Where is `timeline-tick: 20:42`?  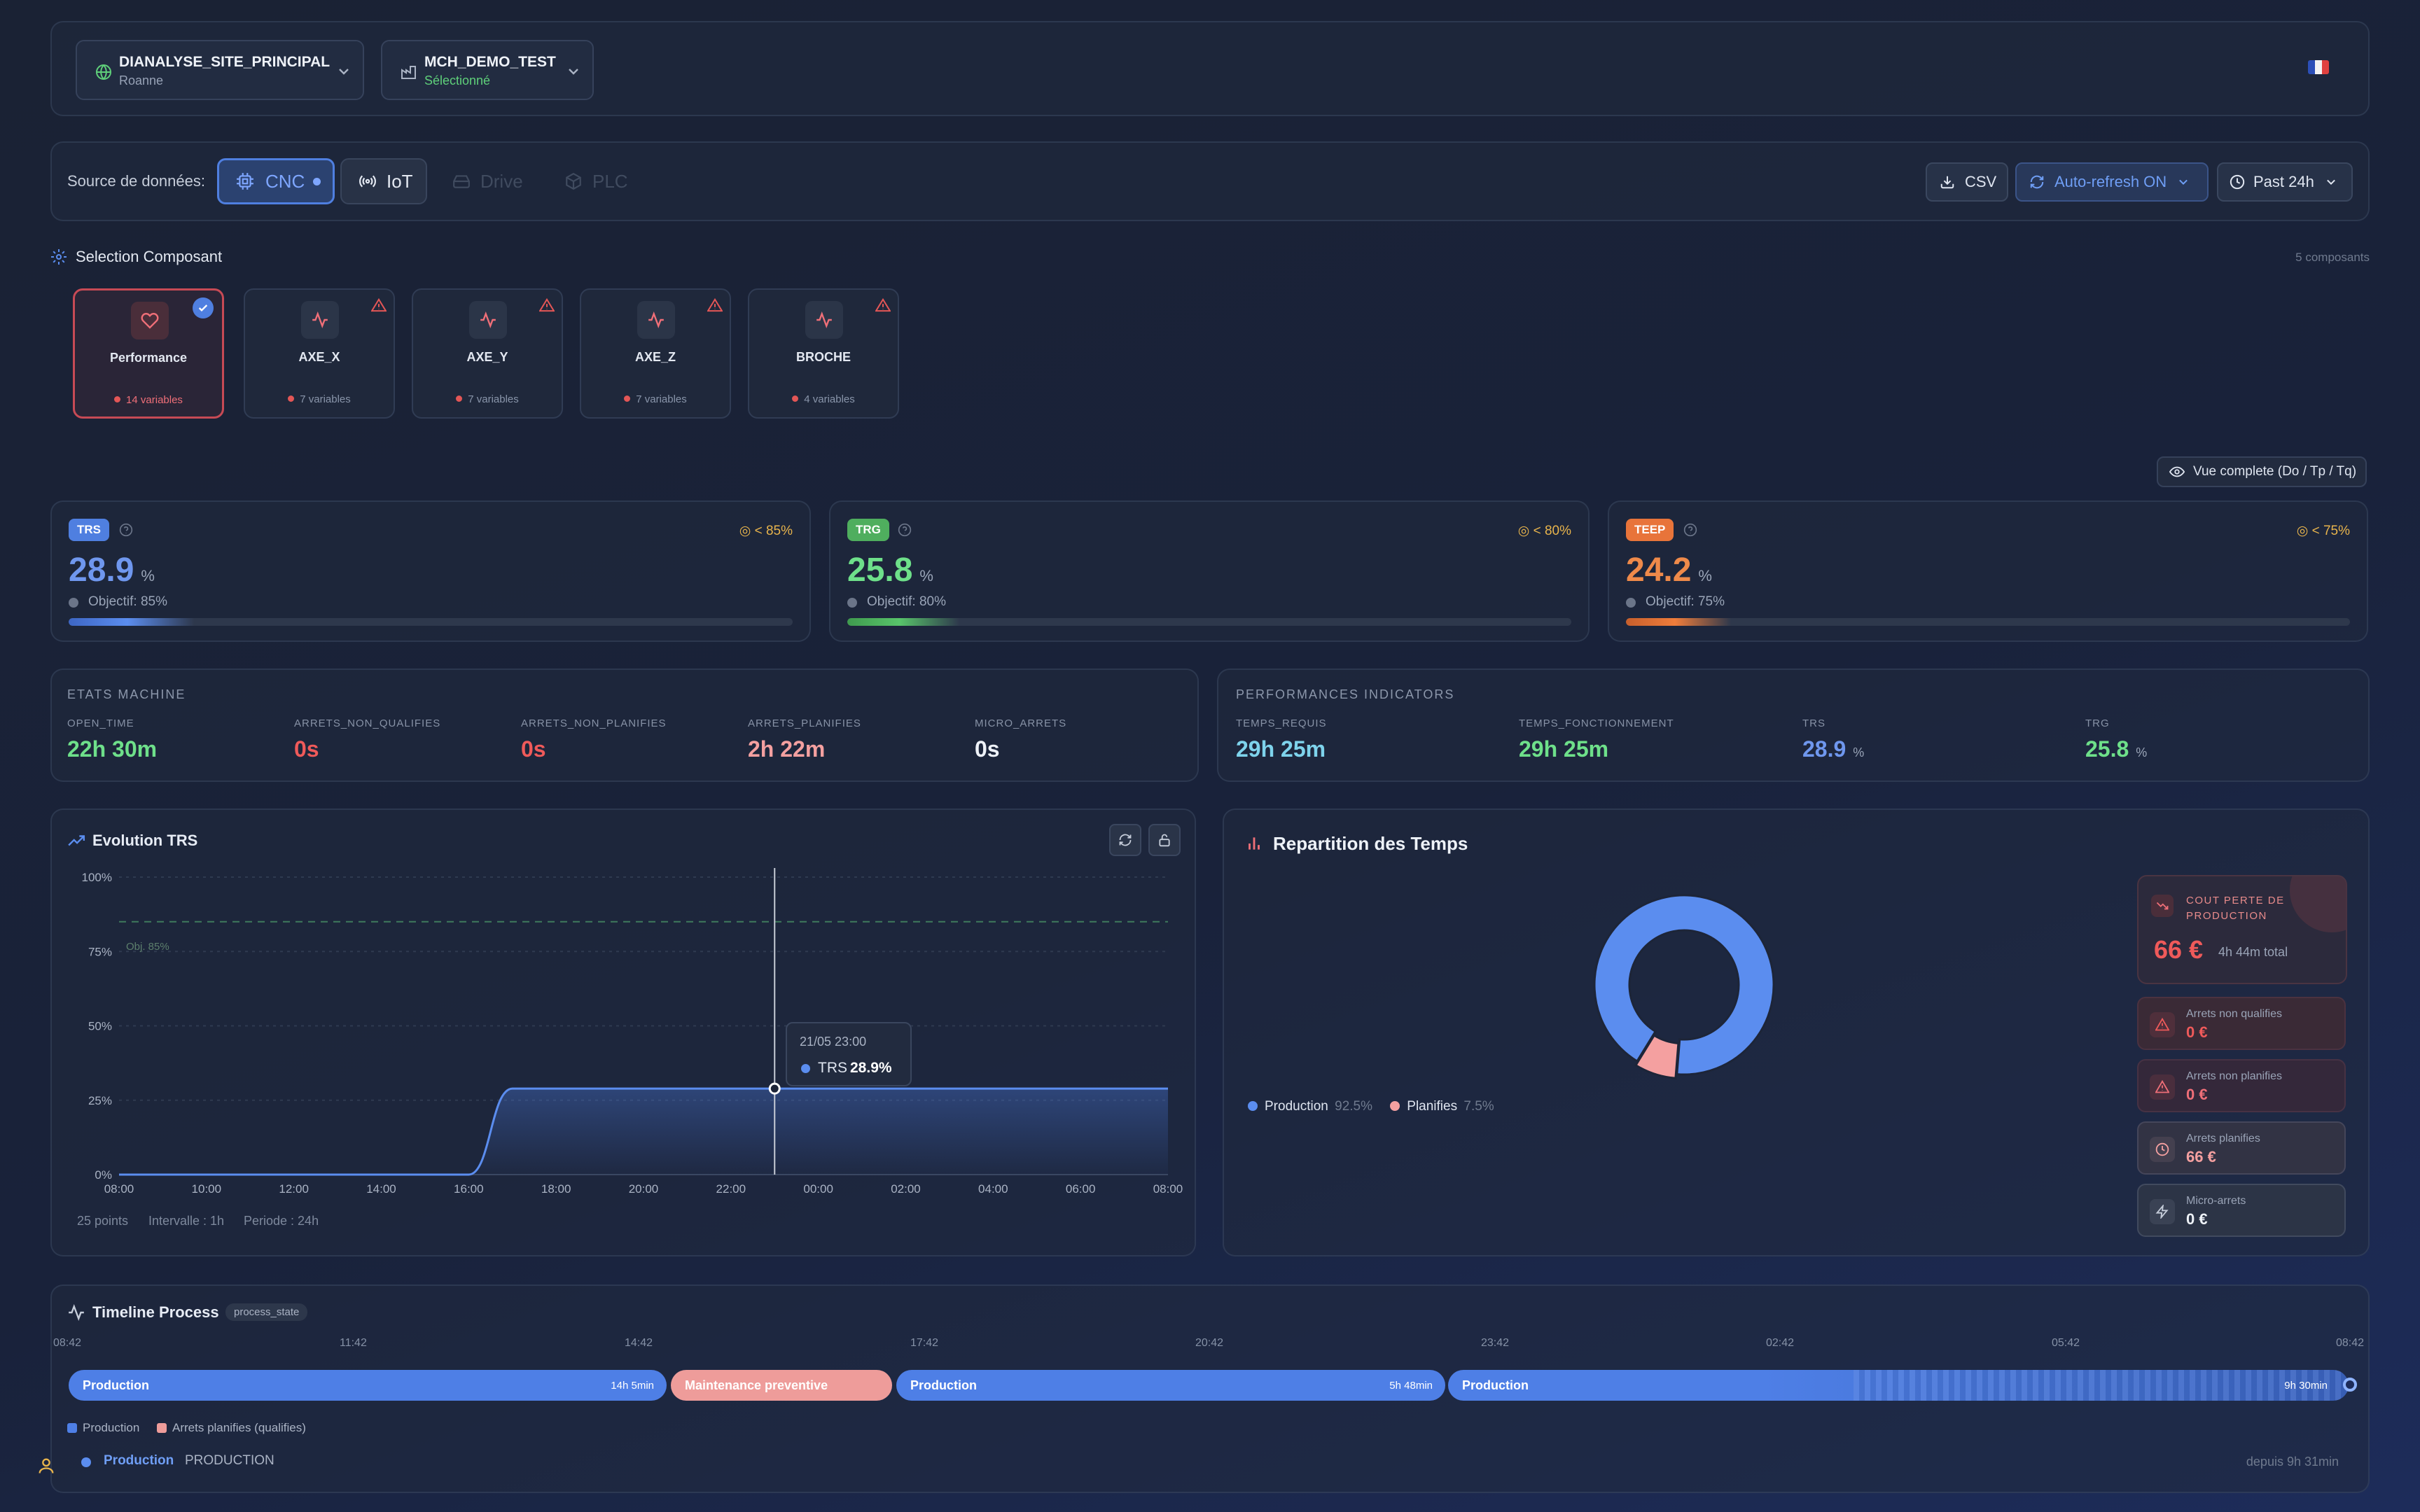
timeline-tick: 20:42 is located at coordinates (1209, 1343).